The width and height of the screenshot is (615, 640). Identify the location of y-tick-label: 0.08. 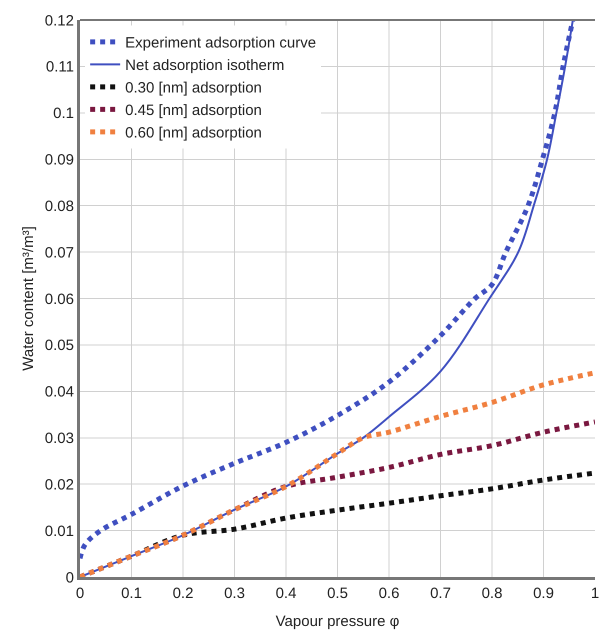
(59, 206).